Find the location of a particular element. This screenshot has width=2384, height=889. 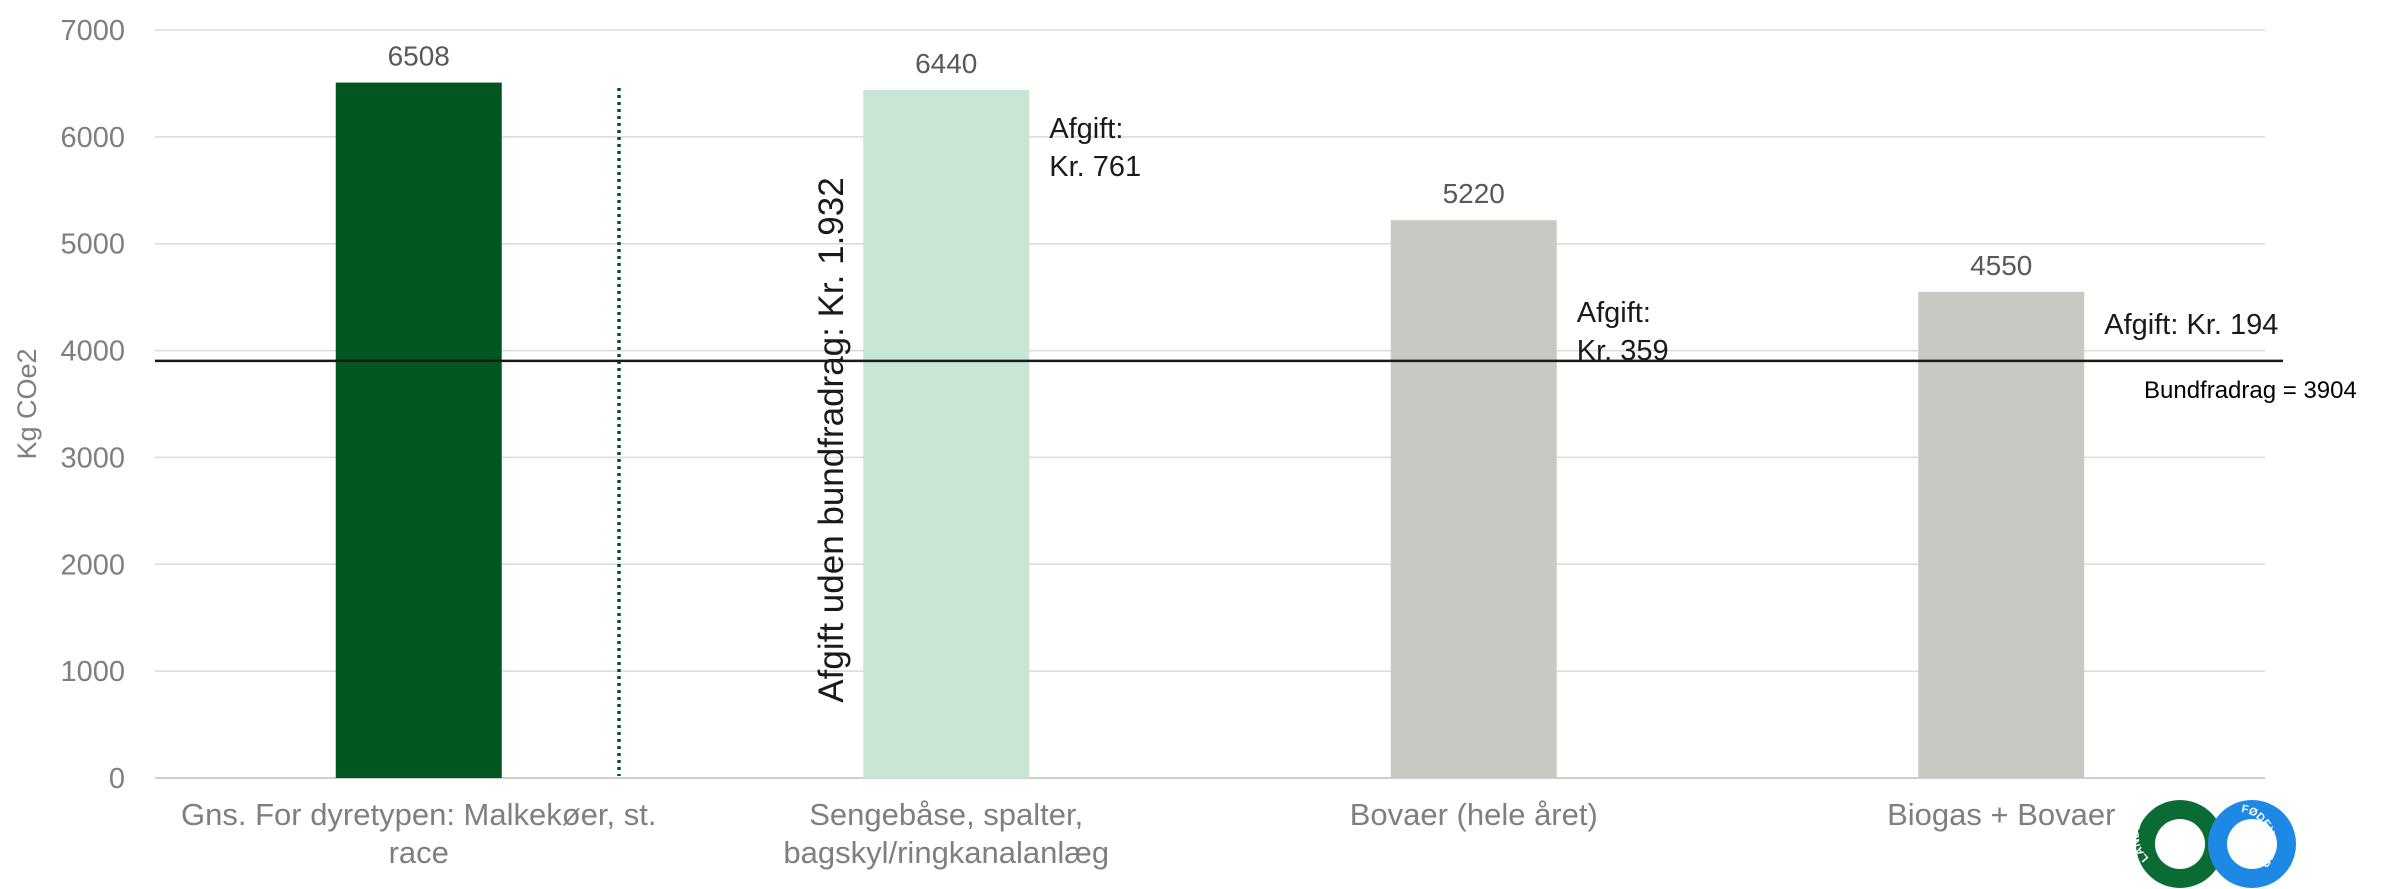

category-label-line: bagskyl/ringkanalanlæg is located at coordinates (946, 852).